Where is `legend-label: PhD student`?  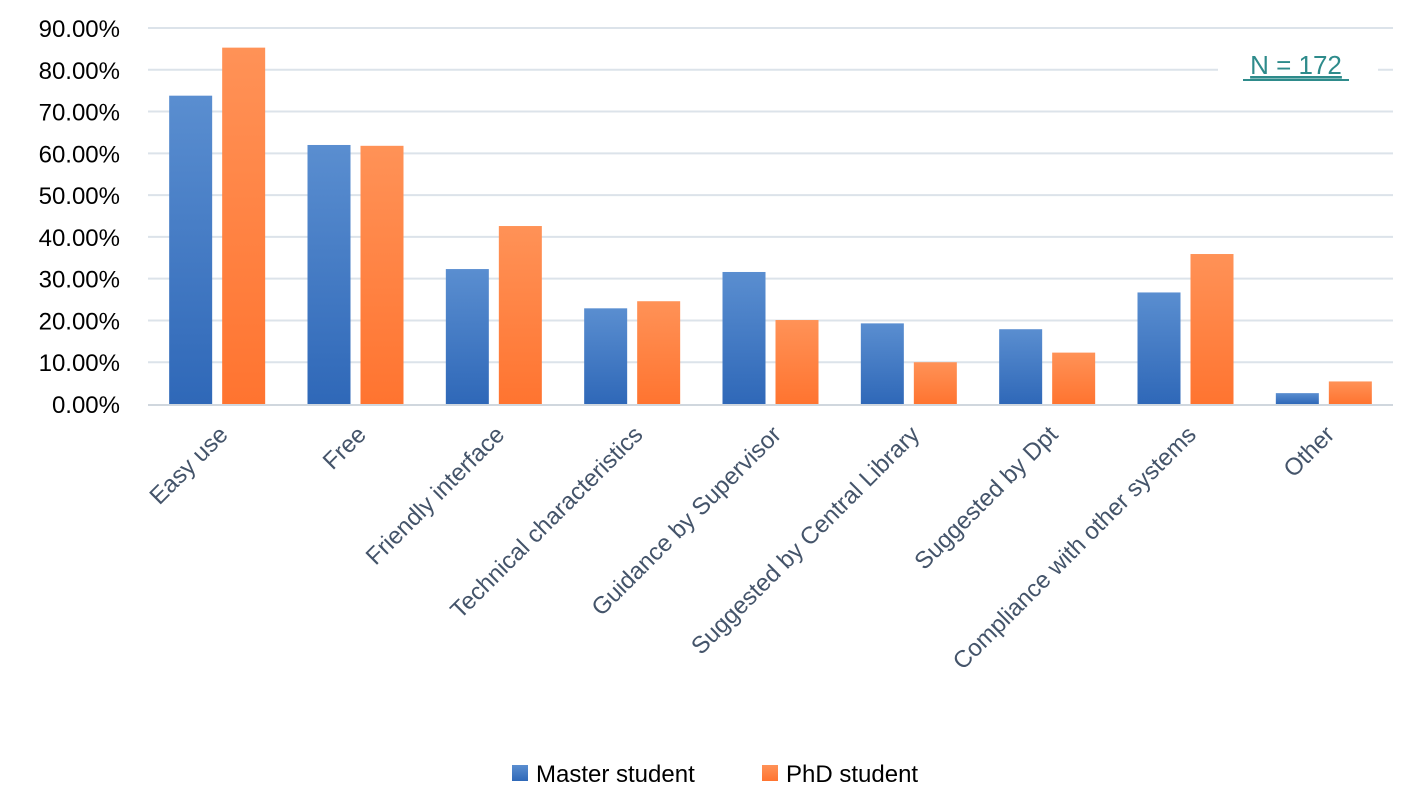
legend-label: PhD student is located at coordinates (852, 774).